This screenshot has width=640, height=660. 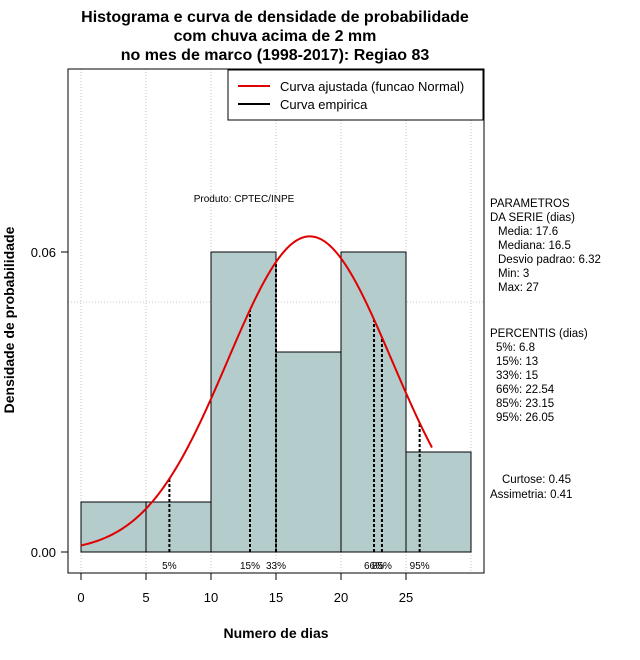 I want to click on percentil-15: 15%: 13, so click(x=517, y=362).